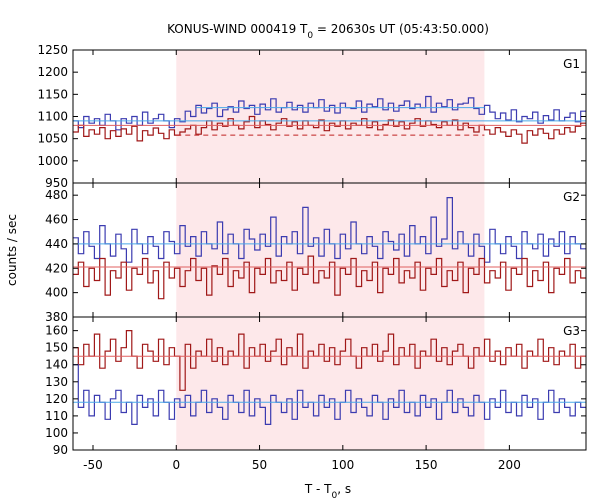  Describe the element at coordinates (344, 489) in the screenshot. I see `x-axis-label-rest: , s` at that location.